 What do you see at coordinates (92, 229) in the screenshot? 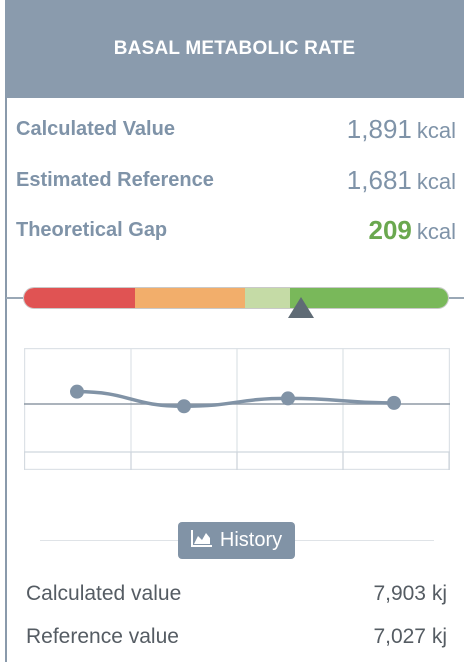
I see `metric-label: Theoretical Gap` at bounding box center [92, 229].